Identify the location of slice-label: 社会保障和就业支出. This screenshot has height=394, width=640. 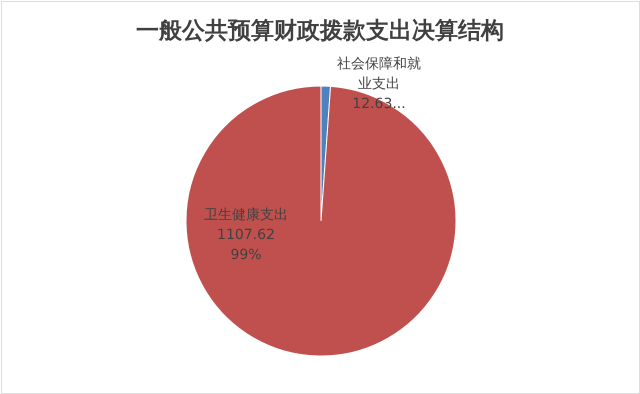
(379, 74).